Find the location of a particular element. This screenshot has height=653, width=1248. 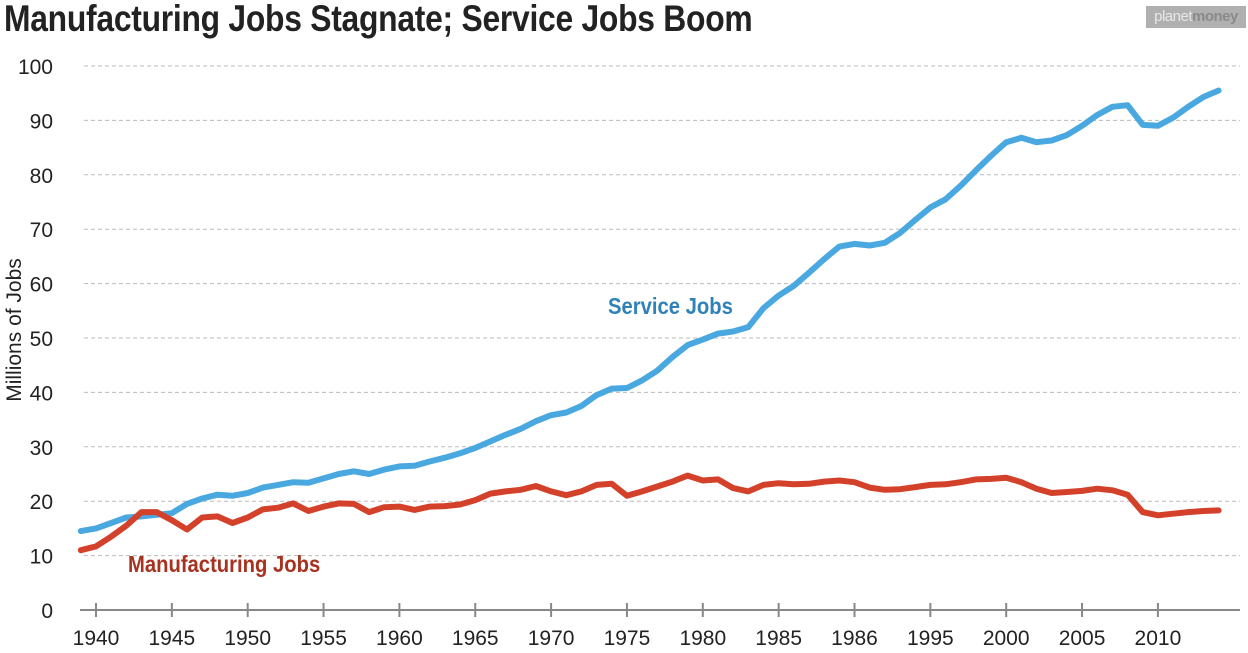

x-tick-label: 2010 is located at coordinates (1158, 638).